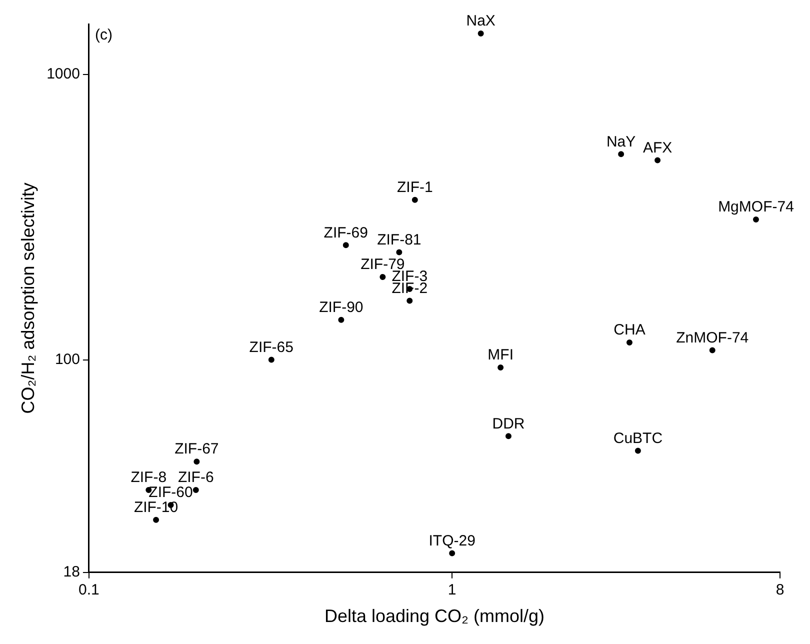  Describe the element at coordinates (414, 187) in the screenshot. I see `data-label: ZIF-1` at that location.